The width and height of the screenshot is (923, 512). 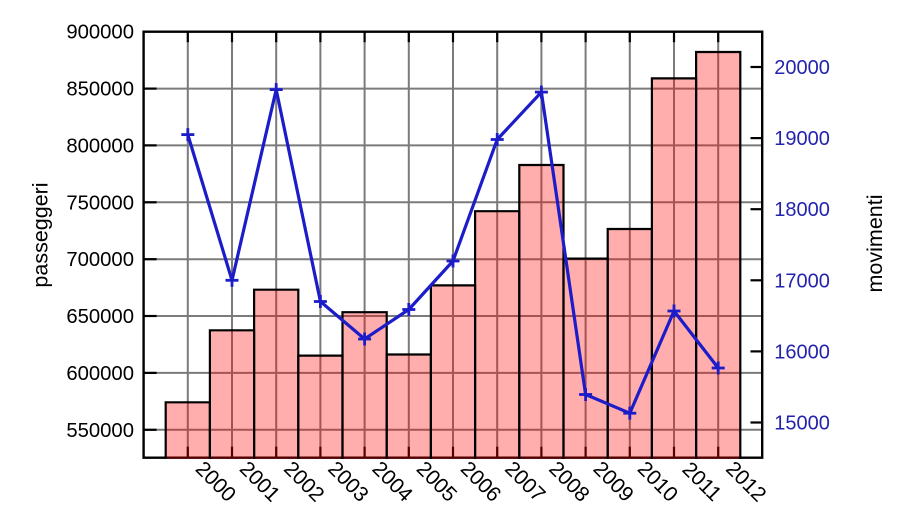 What do you see at coordinates (41, 234) in the screenshot?
I see `svg-text: passeggeri` at bounding box center [41, 234].